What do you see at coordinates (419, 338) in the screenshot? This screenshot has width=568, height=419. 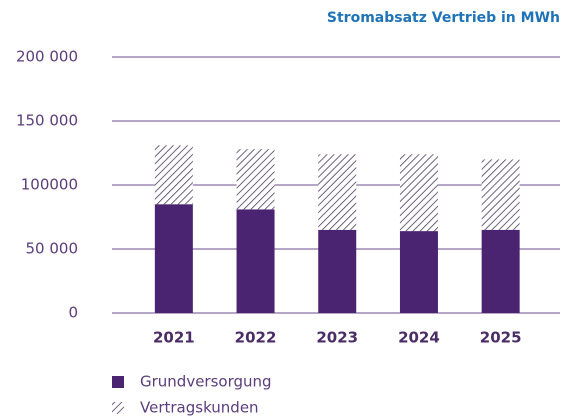 I see `x-tick-label: 2024` at bounding box center [419, 338].